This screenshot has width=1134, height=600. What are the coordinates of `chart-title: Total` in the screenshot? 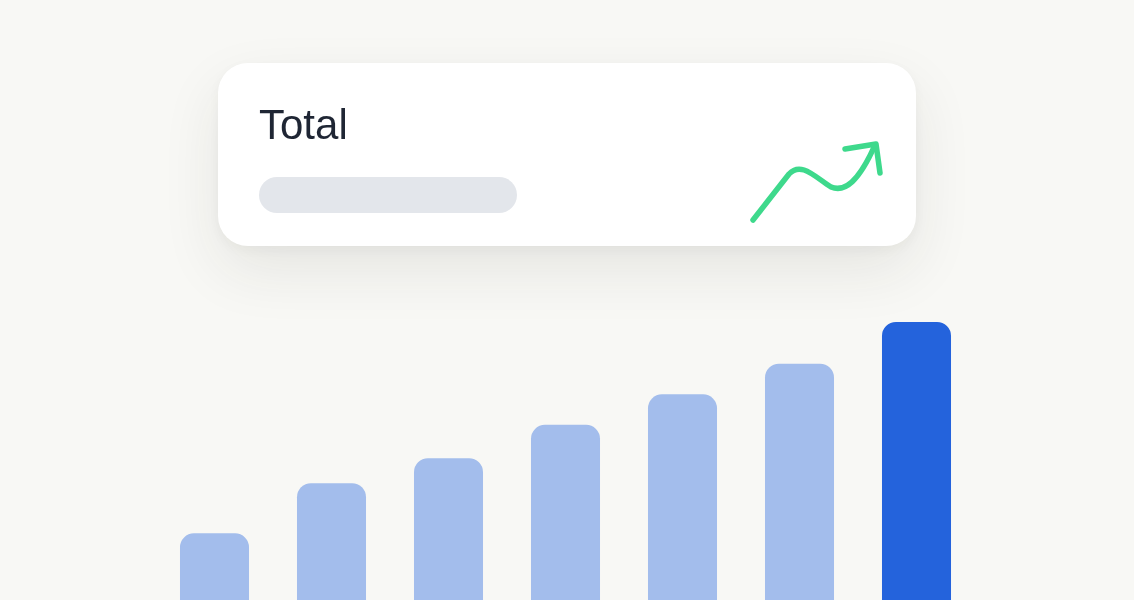 It's located at (303, 125).